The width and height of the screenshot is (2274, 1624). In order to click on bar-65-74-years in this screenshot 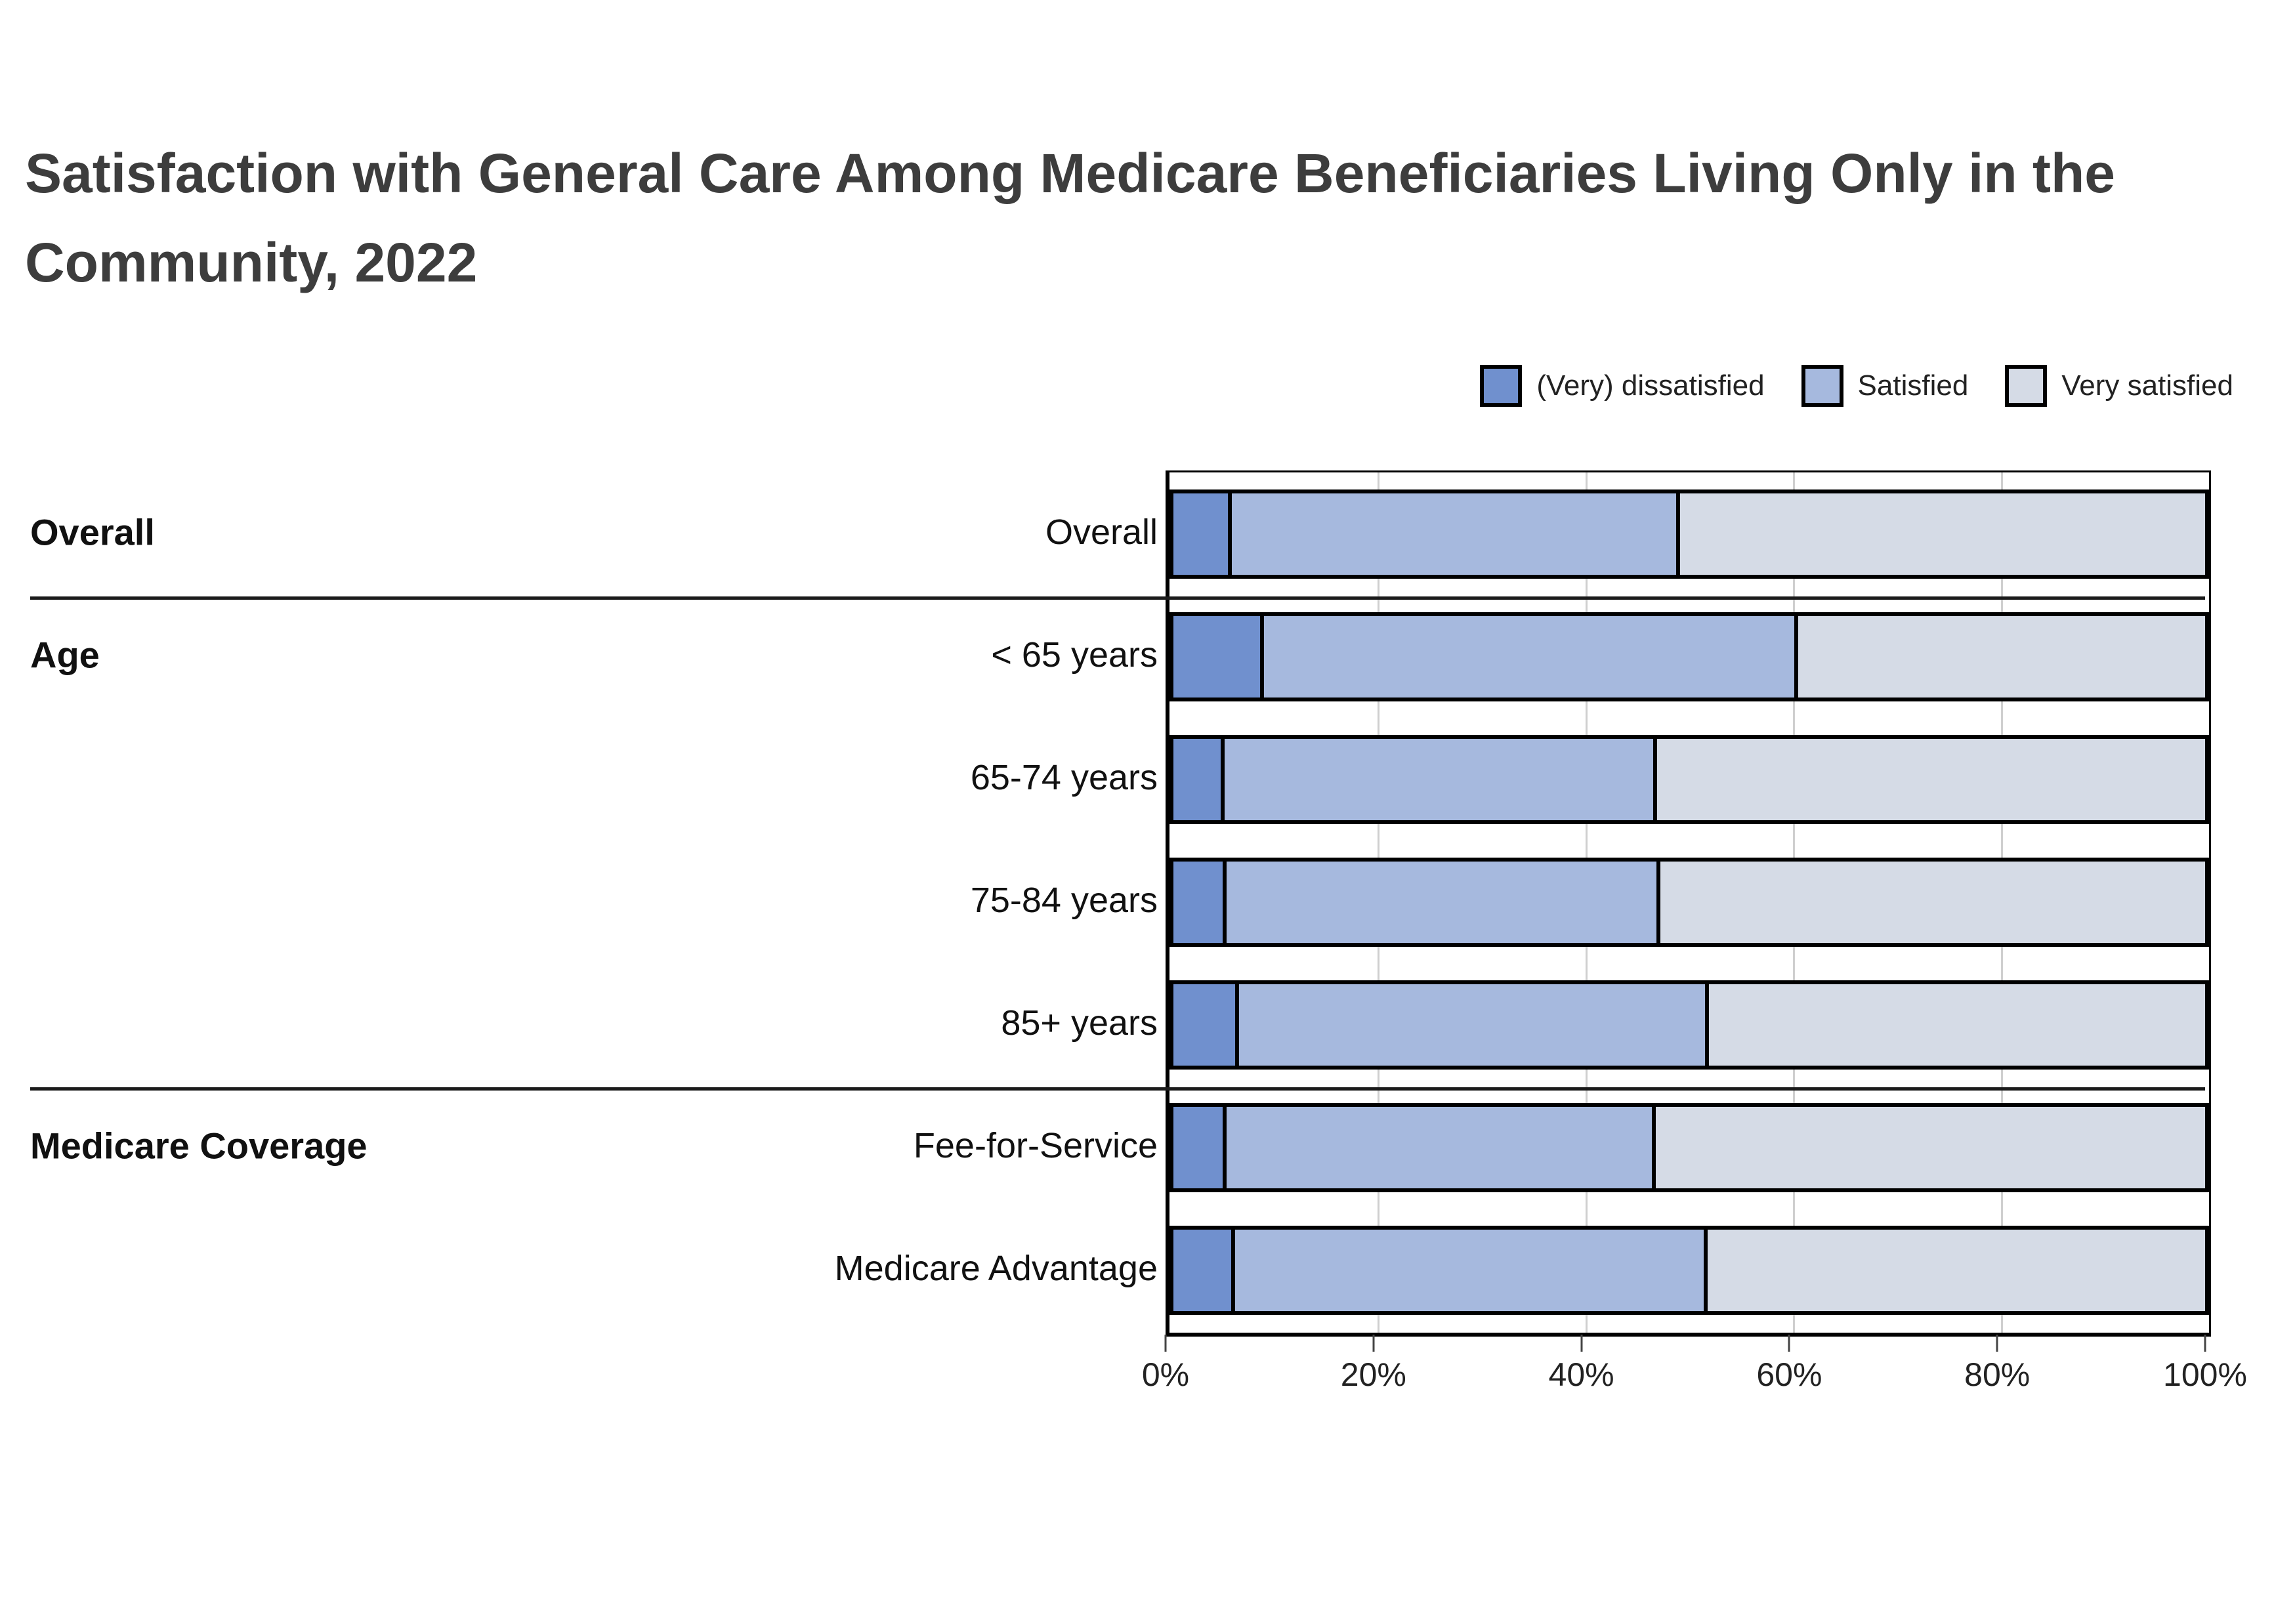, I will do `click(1689, 780)`.